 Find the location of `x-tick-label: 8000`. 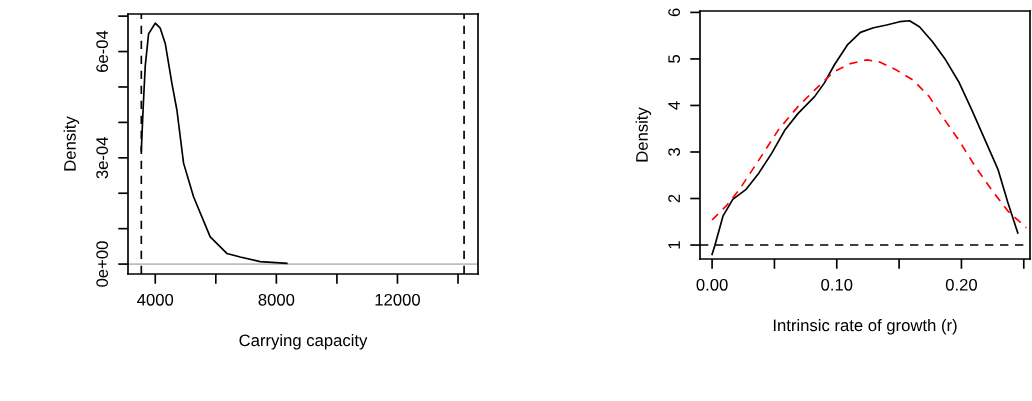

x-tick-label: 8000 is located at coordinates (276, 299).